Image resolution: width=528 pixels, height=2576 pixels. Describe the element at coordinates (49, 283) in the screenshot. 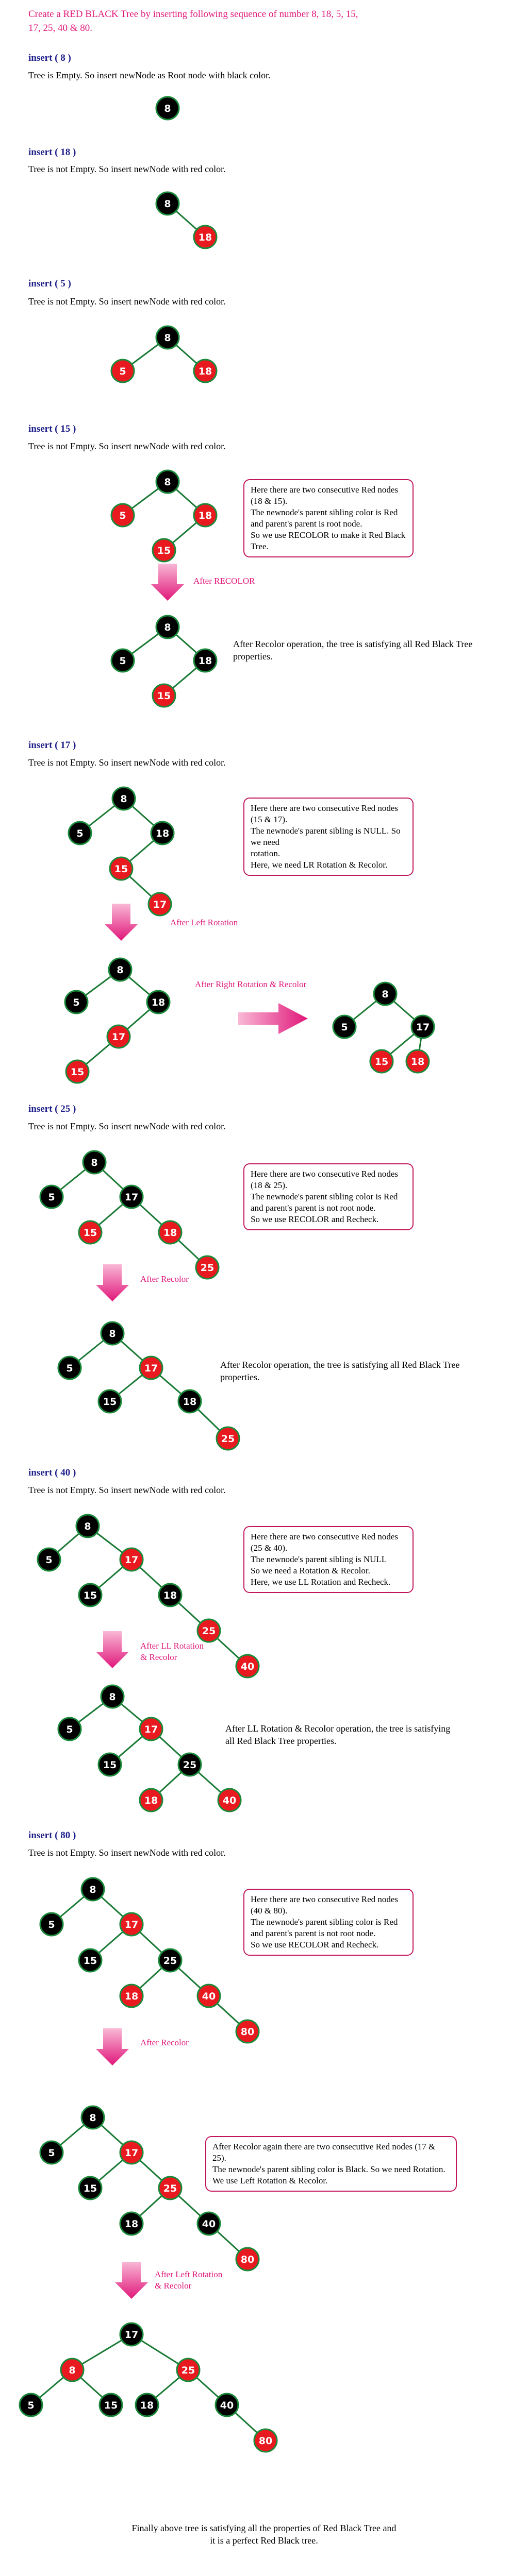

I see `step-heading-insert-5: insert ( 5 )` at that location.